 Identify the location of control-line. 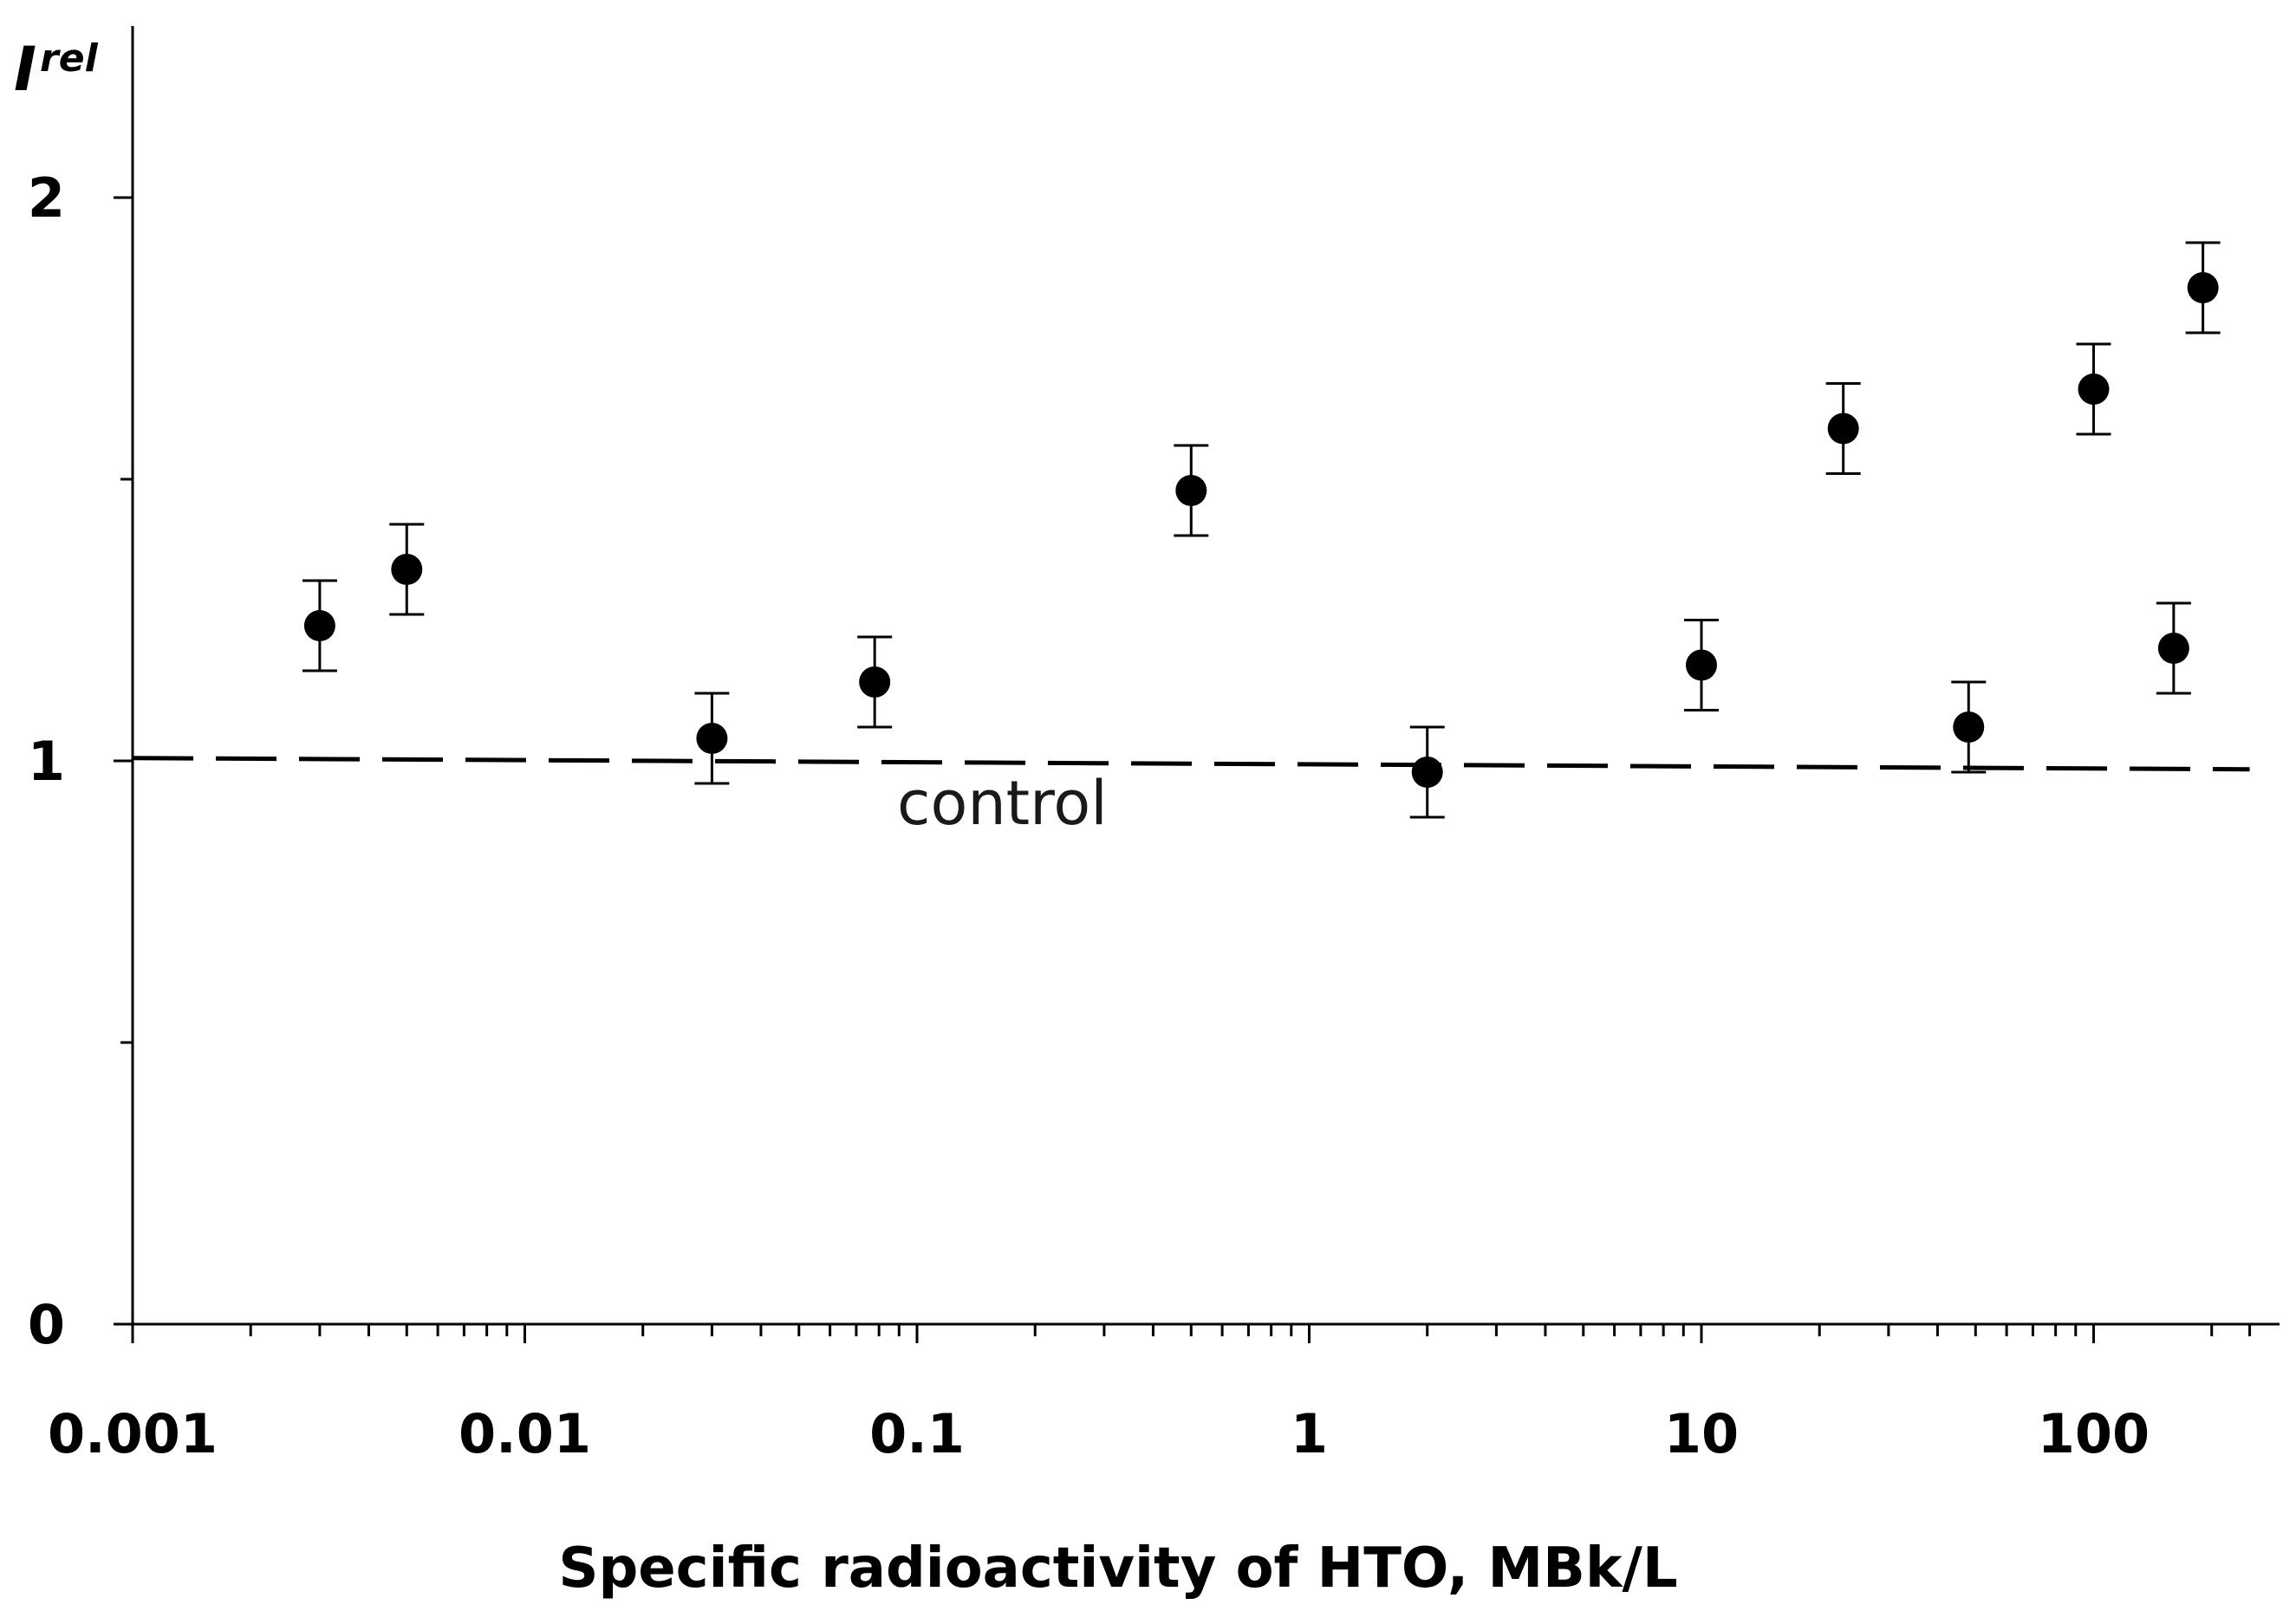
(1191, 764).